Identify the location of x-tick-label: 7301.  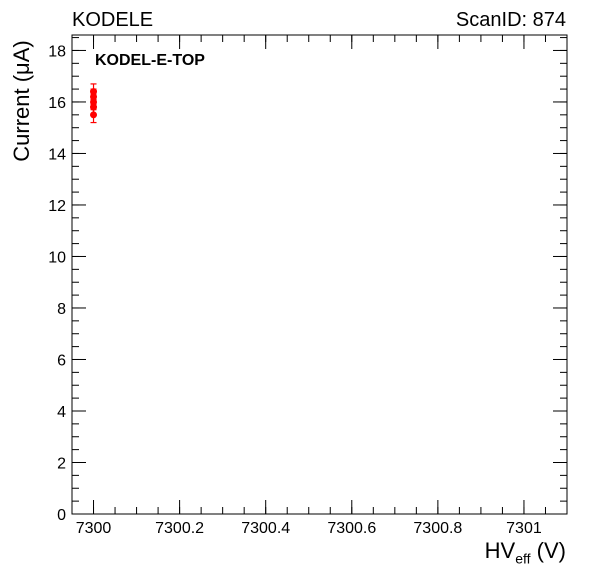
(524, 528).